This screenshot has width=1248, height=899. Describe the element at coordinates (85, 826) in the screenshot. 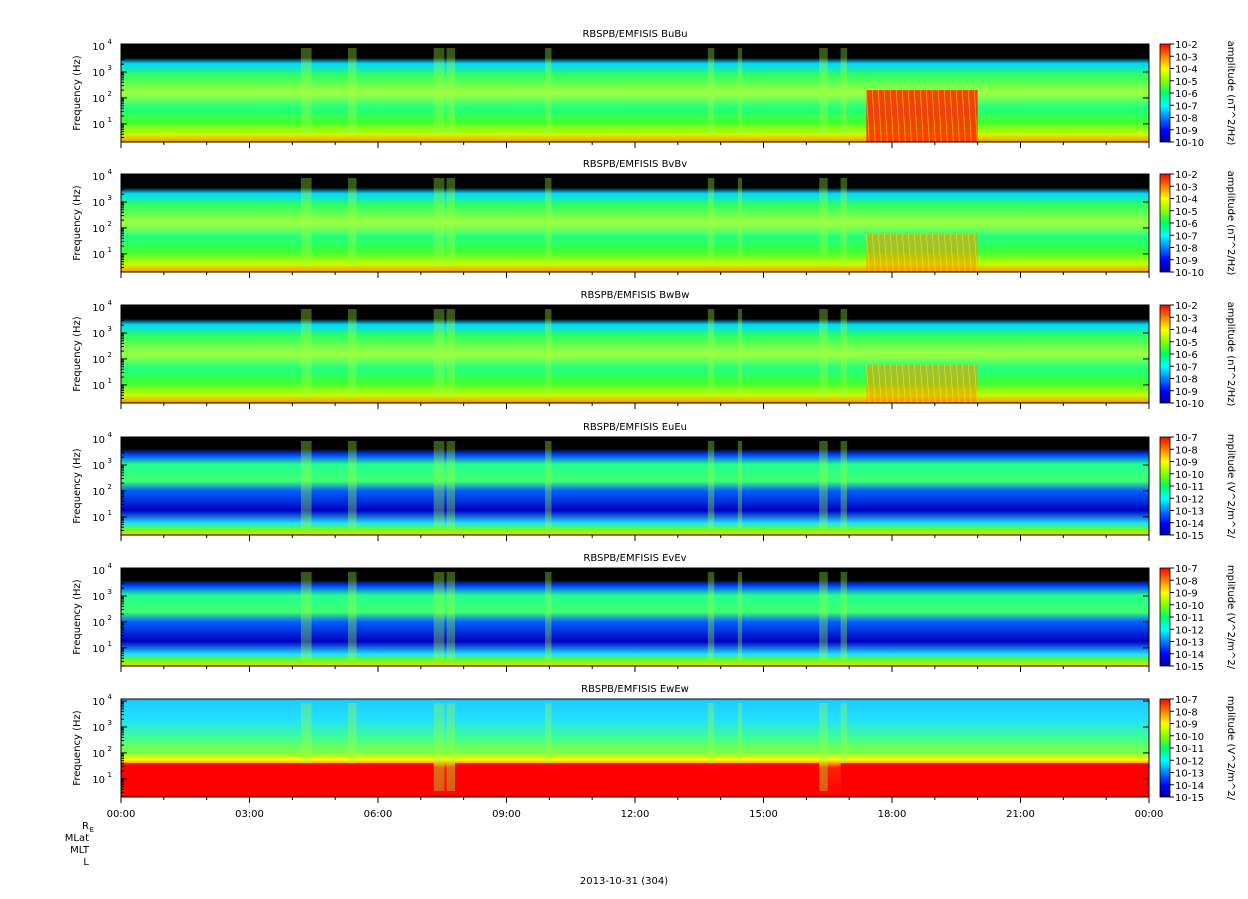

I see `ephemeris-label: R` at that location.